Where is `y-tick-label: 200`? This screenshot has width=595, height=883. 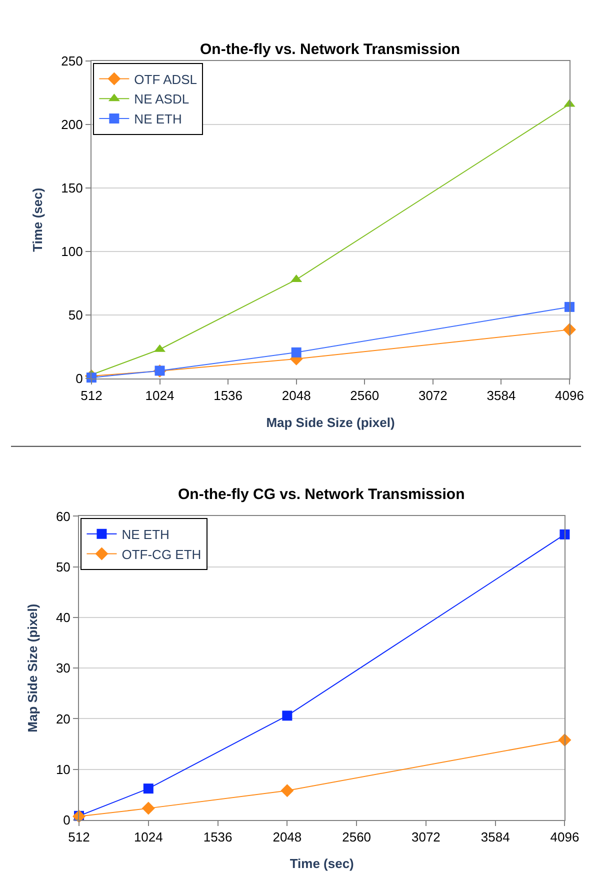
y-tick-label: 200 is located at coordinates (72, 124).